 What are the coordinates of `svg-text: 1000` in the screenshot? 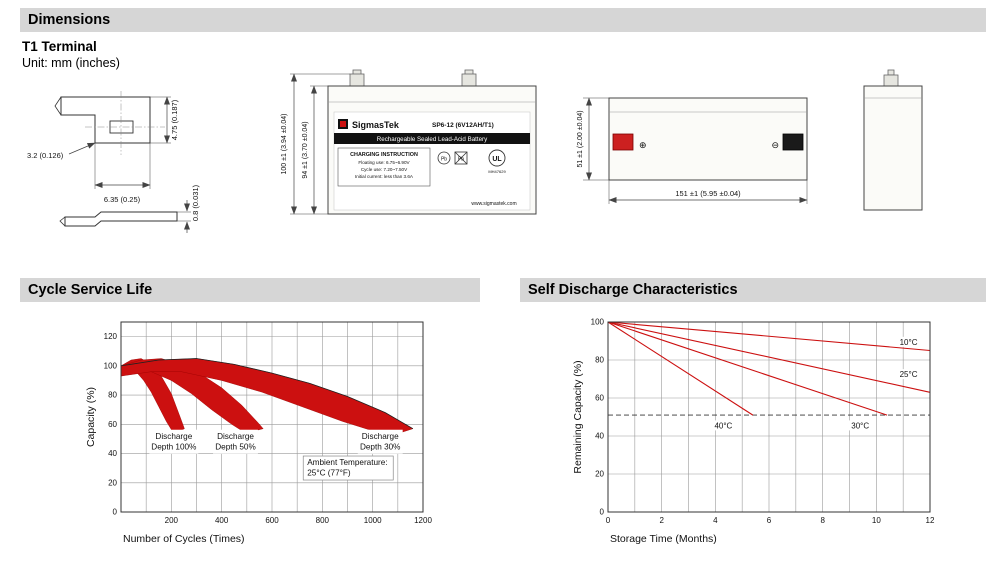 It's located at (373, 520).